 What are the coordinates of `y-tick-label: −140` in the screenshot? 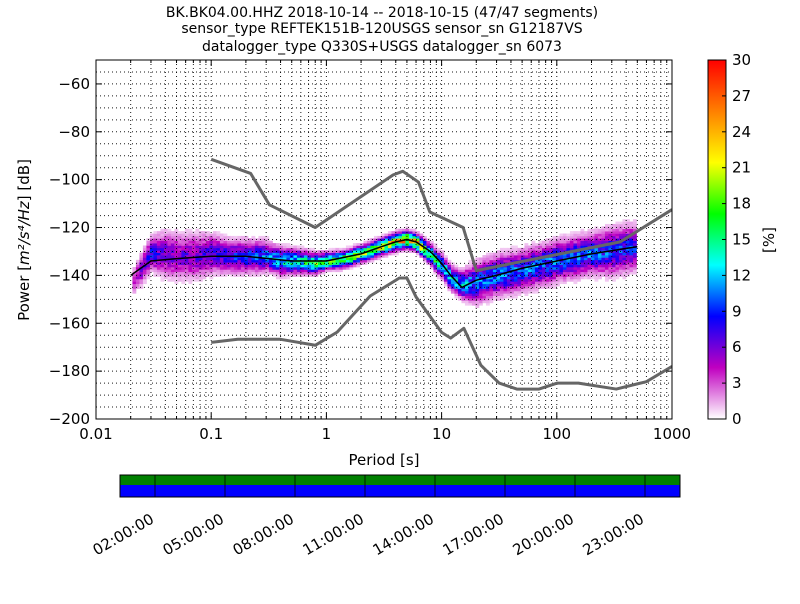 It's located at (69, 275).